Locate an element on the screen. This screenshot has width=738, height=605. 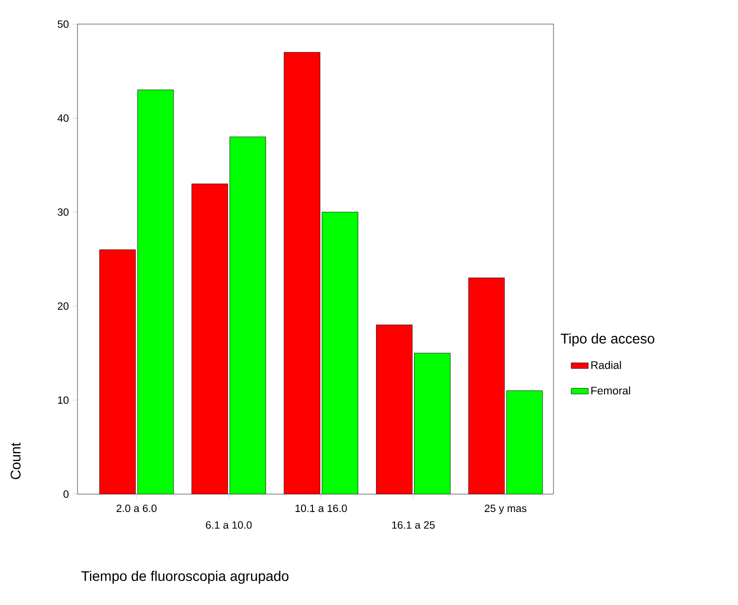
y-tick-label: 40 is located at coordinates (63, 118).